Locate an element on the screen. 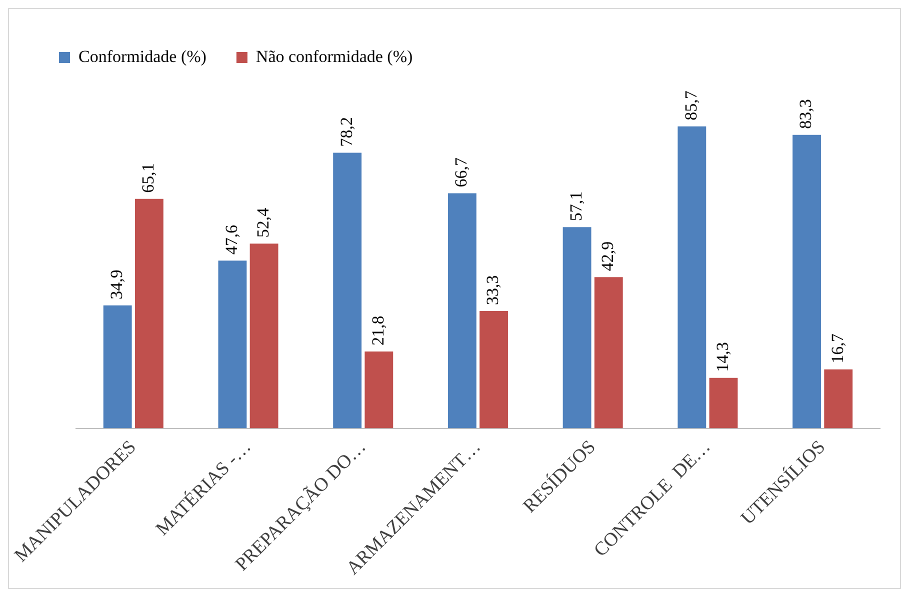 The width and height of the screenshot is (909, 597). data-label: 16,7 is located at coordinates (837, 348).